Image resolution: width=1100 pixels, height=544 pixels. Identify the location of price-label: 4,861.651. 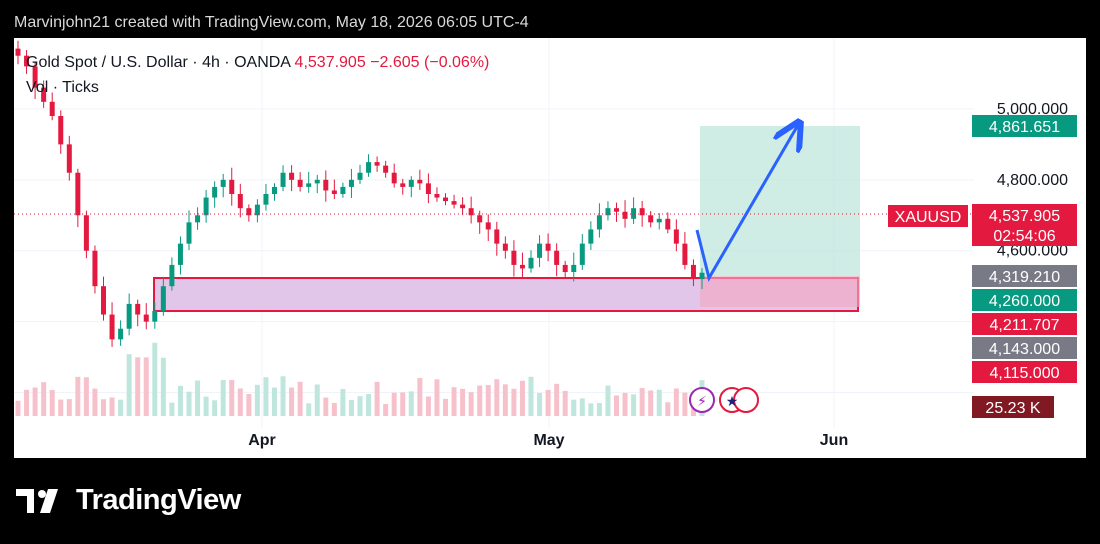
(1024, 127).